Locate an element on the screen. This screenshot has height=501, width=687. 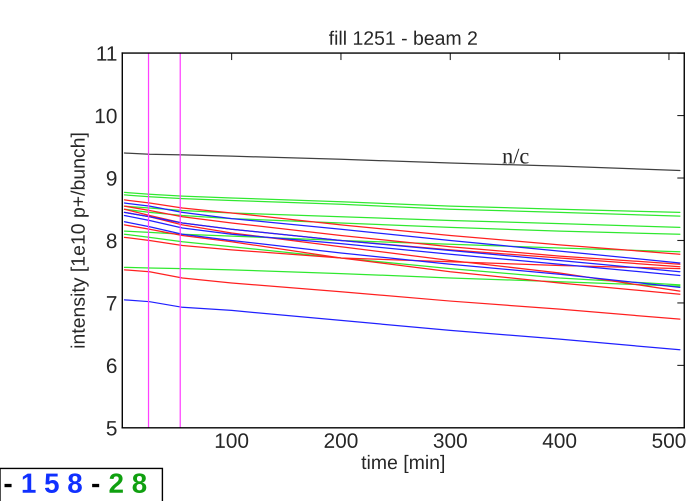
x-tick-label: 300 is located at coordinates (450, 440).